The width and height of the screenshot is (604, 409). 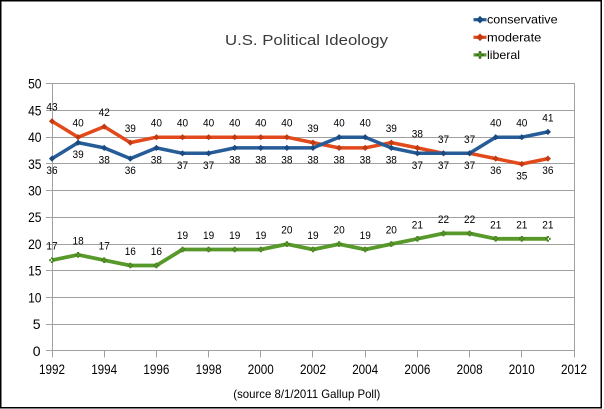 I want to click on svg-text: 2008, so click(x=470, y=369).